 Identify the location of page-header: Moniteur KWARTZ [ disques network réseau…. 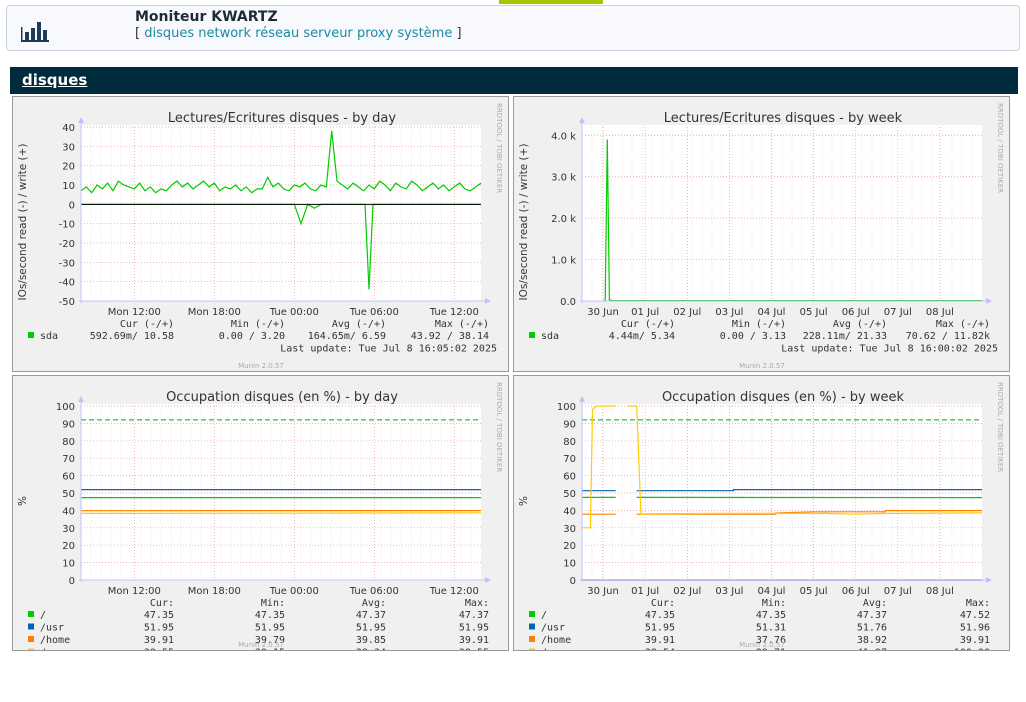
(513, 28).